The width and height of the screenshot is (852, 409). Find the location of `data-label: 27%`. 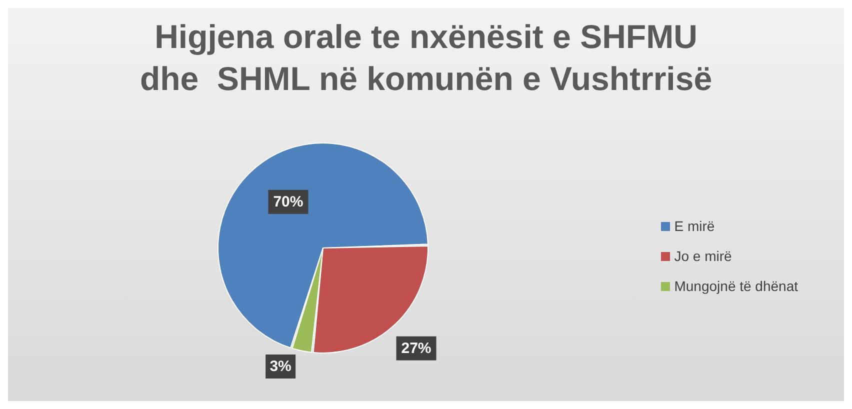

data-label: 27% is located at coordinates (416, 348).